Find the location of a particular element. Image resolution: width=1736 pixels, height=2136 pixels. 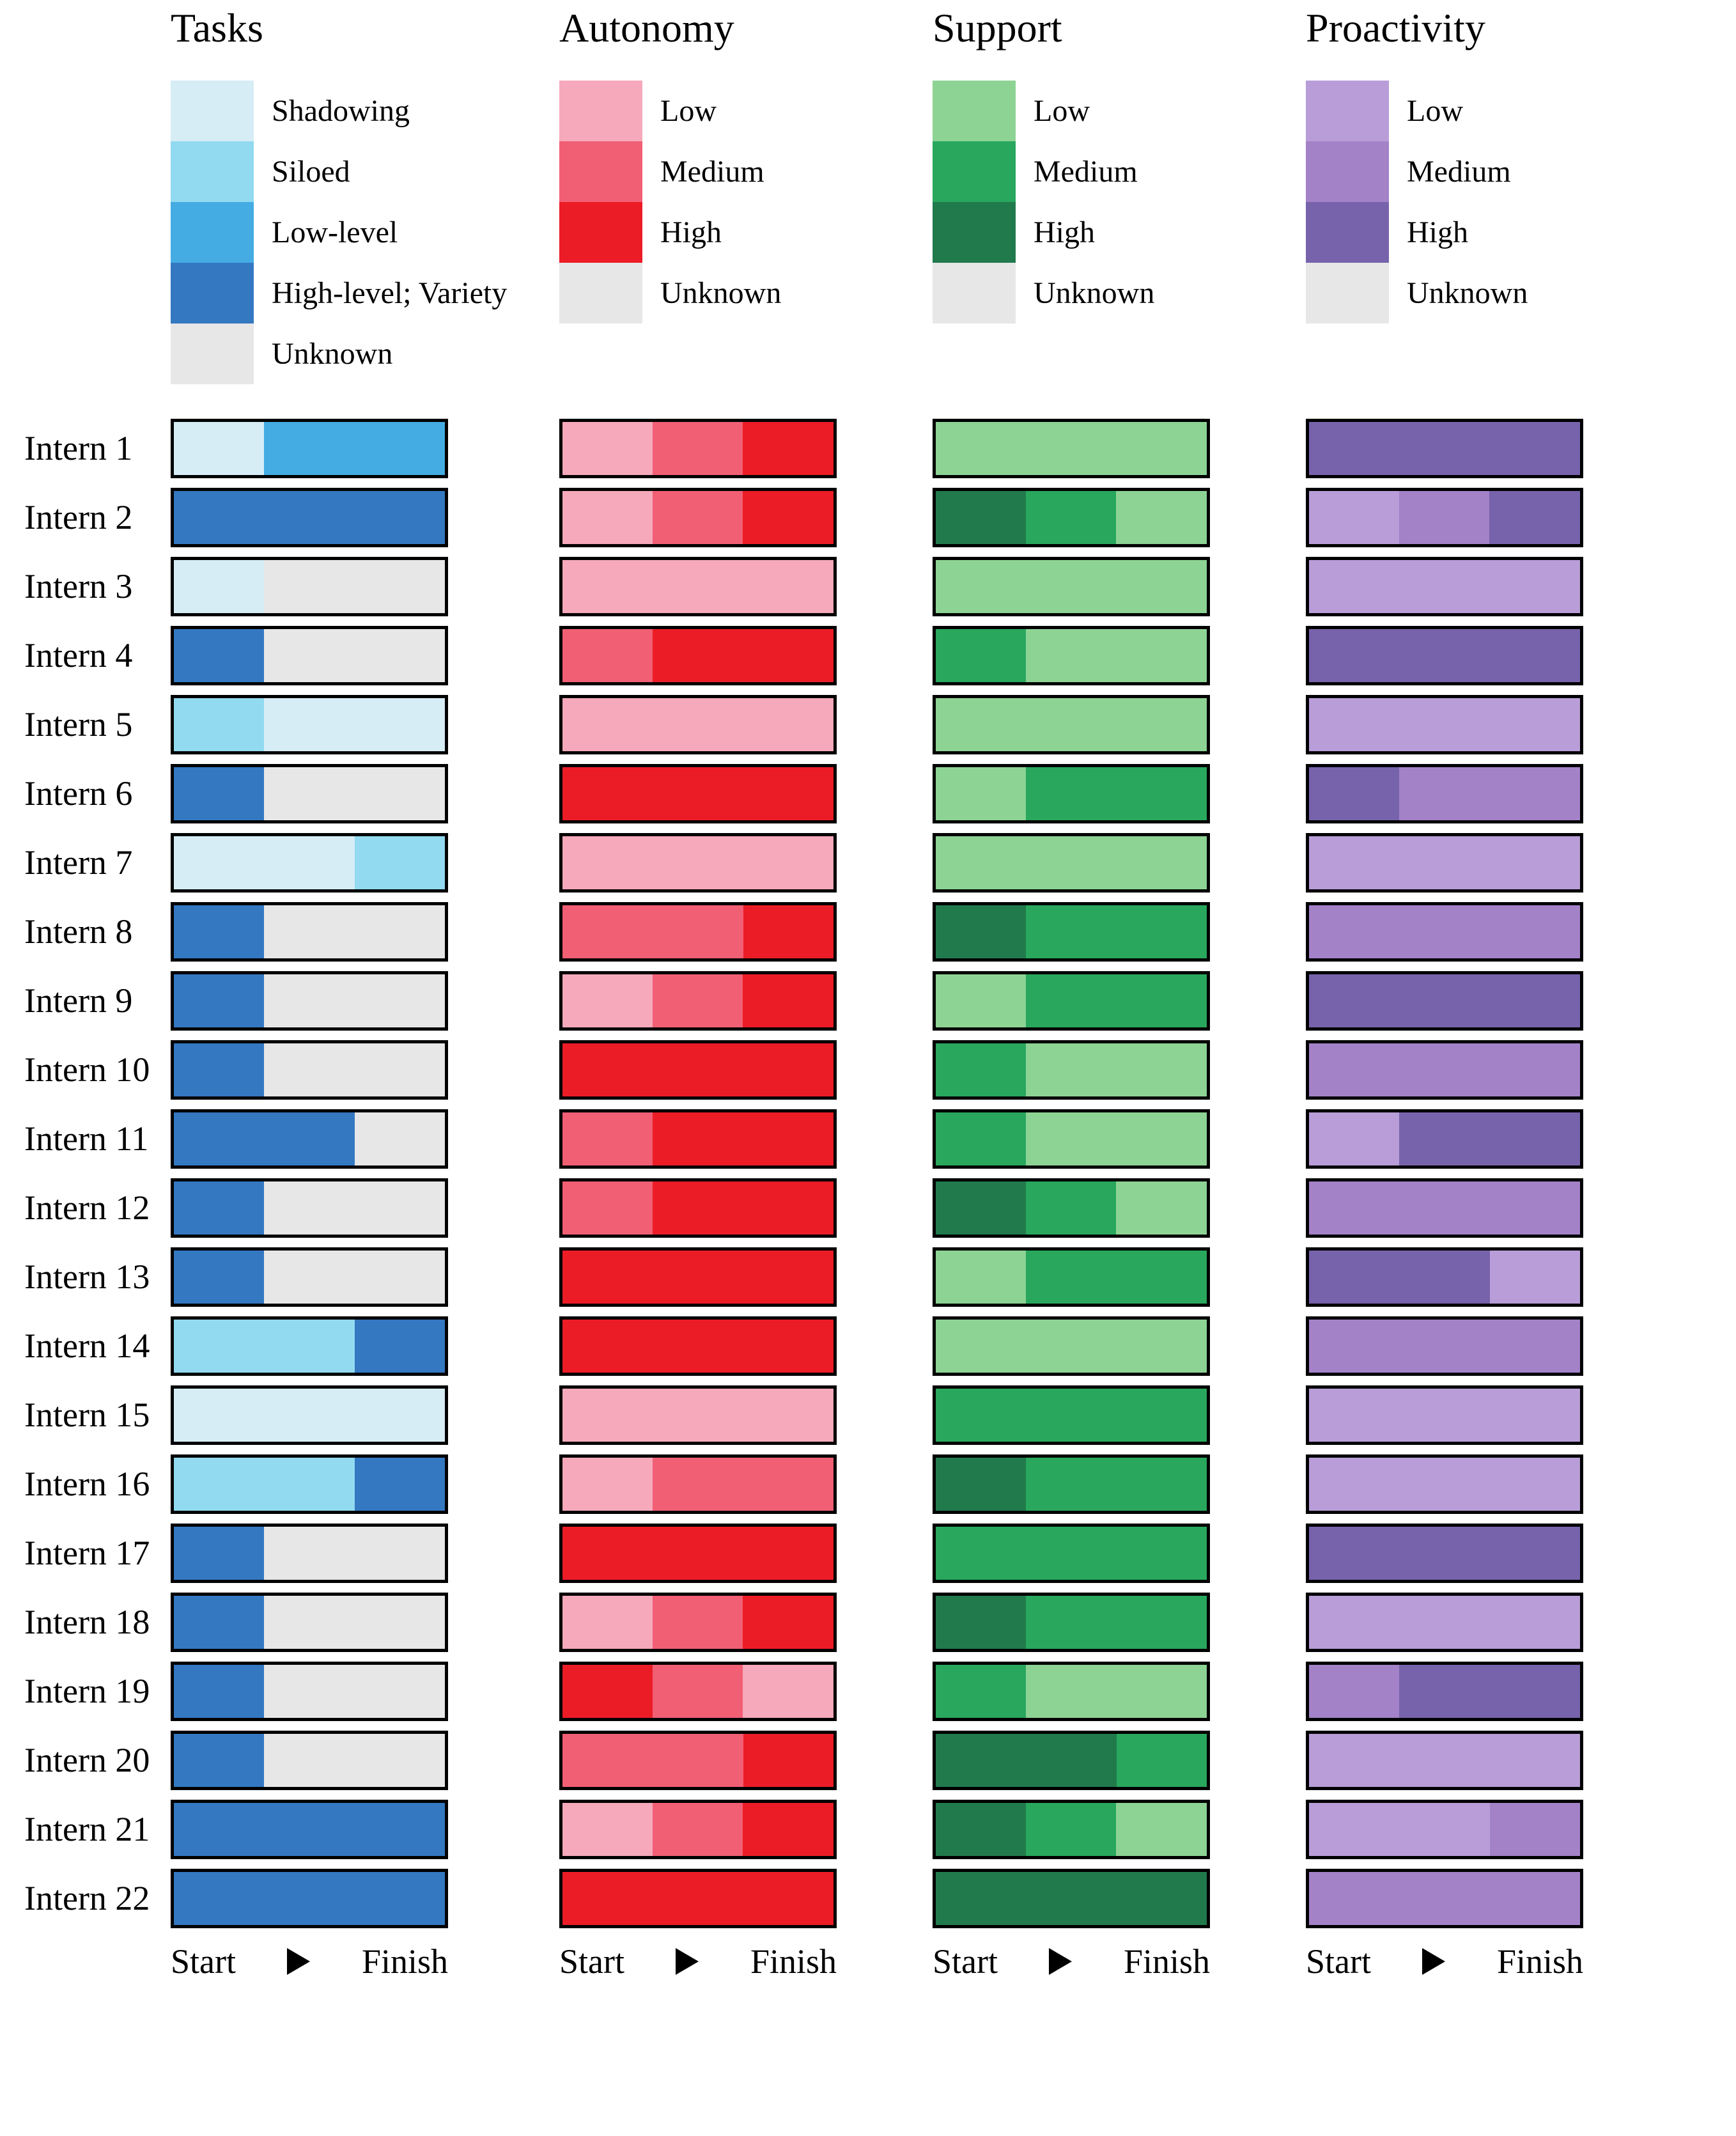

legend-label: Low-level is located at coordinates (335, 232).